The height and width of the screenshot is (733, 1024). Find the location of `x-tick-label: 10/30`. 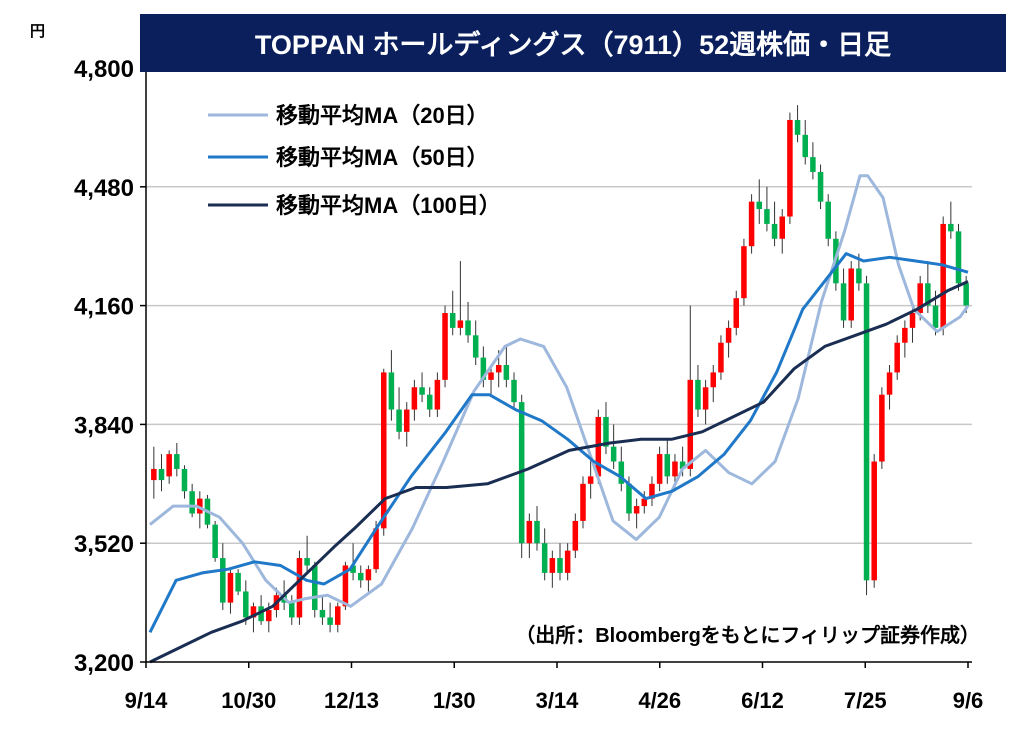

x-tick-label: 10/30 is located at coordinates (248, 700).